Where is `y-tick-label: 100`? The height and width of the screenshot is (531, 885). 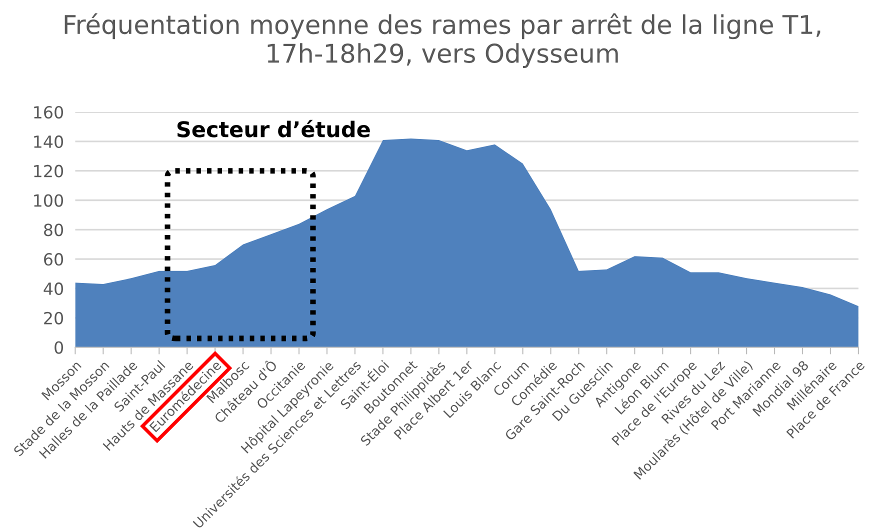 y-tick-label: 100 is located at coordinates (49, 200).